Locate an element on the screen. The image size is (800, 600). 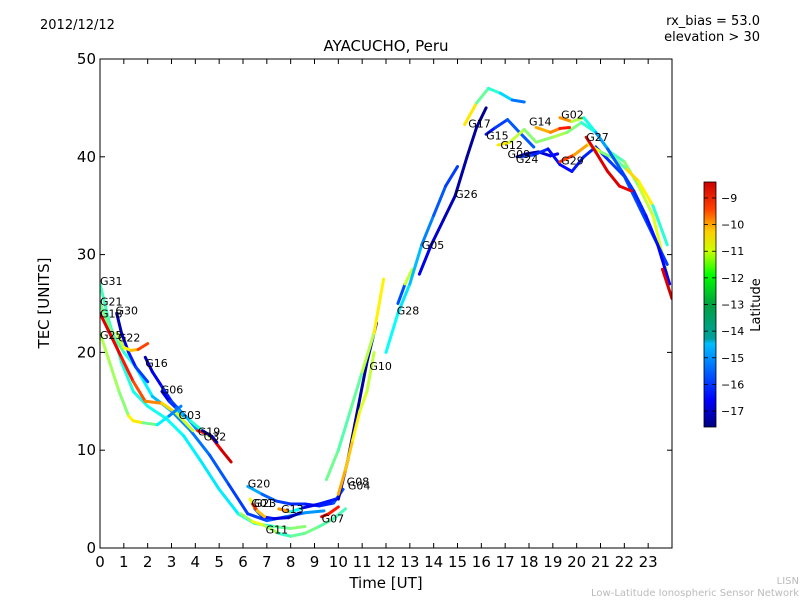
satellite-track-g26 is located at coordinates (452, 191).